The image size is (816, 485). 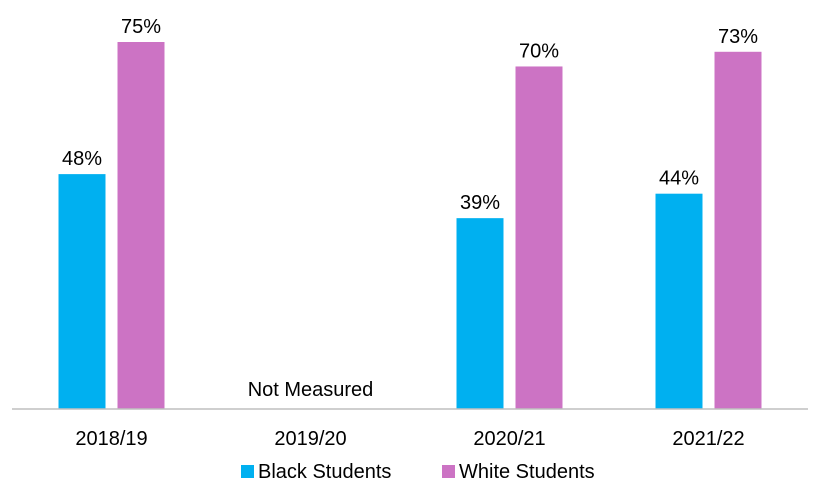 What do you see at coordinates (111, 439) in the screenshot?
I see `x-tick-label: 2018/19` at bounding box center [111, 439].